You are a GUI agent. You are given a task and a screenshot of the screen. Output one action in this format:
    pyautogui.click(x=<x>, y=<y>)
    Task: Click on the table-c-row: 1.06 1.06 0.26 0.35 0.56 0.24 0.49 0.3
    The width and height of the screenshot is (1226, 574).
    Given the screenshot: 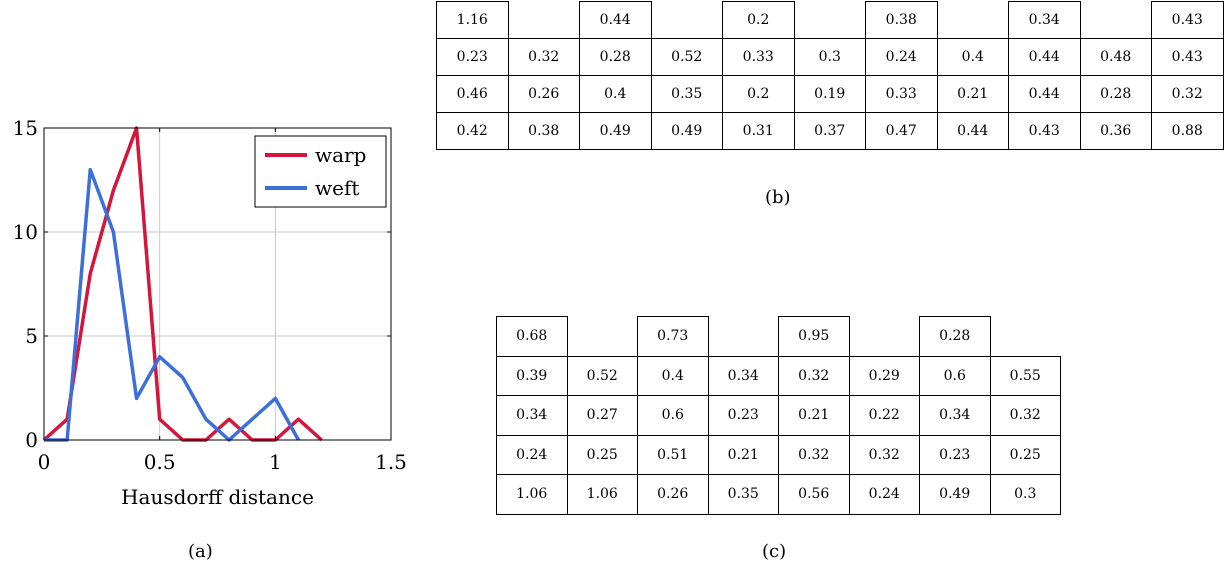 What is the action you would take?
    pyautogui.click(x=778, y=494)
    